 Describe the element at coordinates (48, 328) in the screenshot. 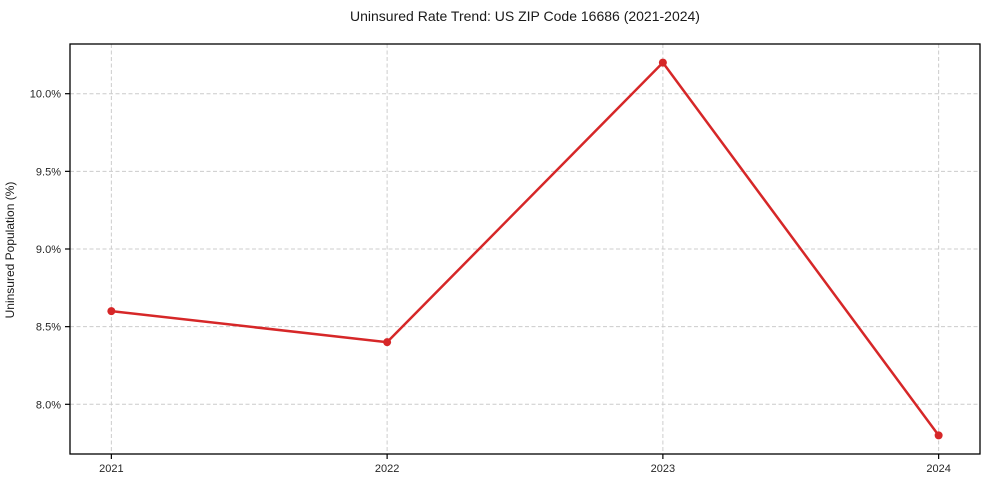

I see `y-tick-label: 8.5%` at that location.